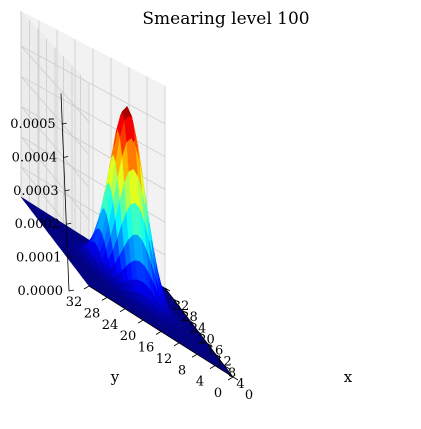 Image resolution: width=421 pixels, height=429 pixels. I want to click on y-tick-label: 24, so click(110, 325).